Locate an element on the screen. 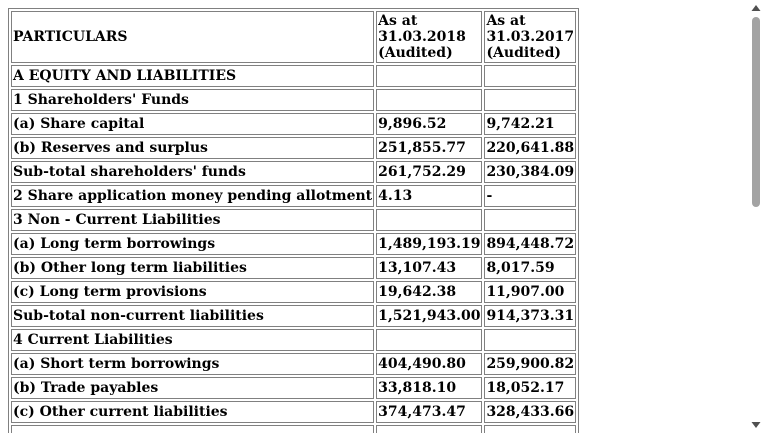 The height and width of the screenshot is (433, 764). header-2018-line-2: 31.03.2018 is located at coordinates (422, 37).